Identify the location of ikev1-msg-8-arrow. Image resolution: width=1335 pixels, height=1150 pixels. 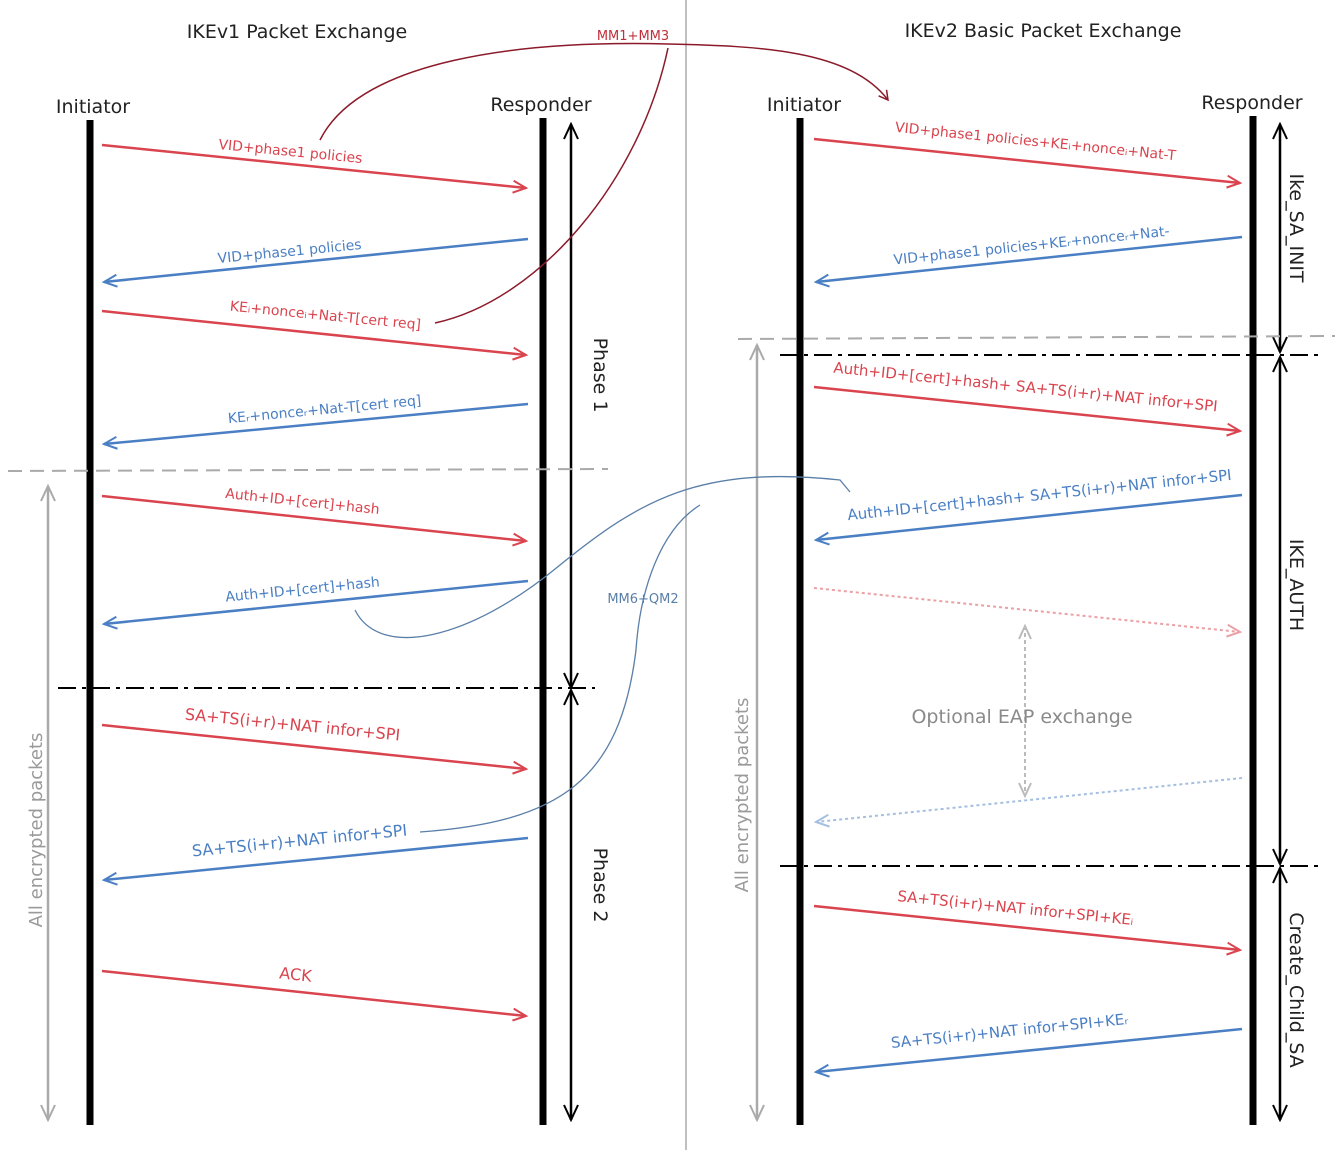
(316, 858).